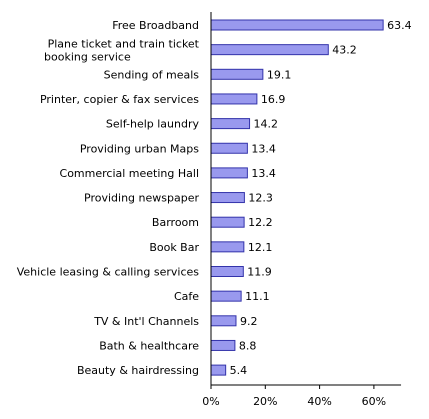 The width and height of the screenshot is (429, 419). I want to click on value-label-10: 11.9, so click(259, 272).